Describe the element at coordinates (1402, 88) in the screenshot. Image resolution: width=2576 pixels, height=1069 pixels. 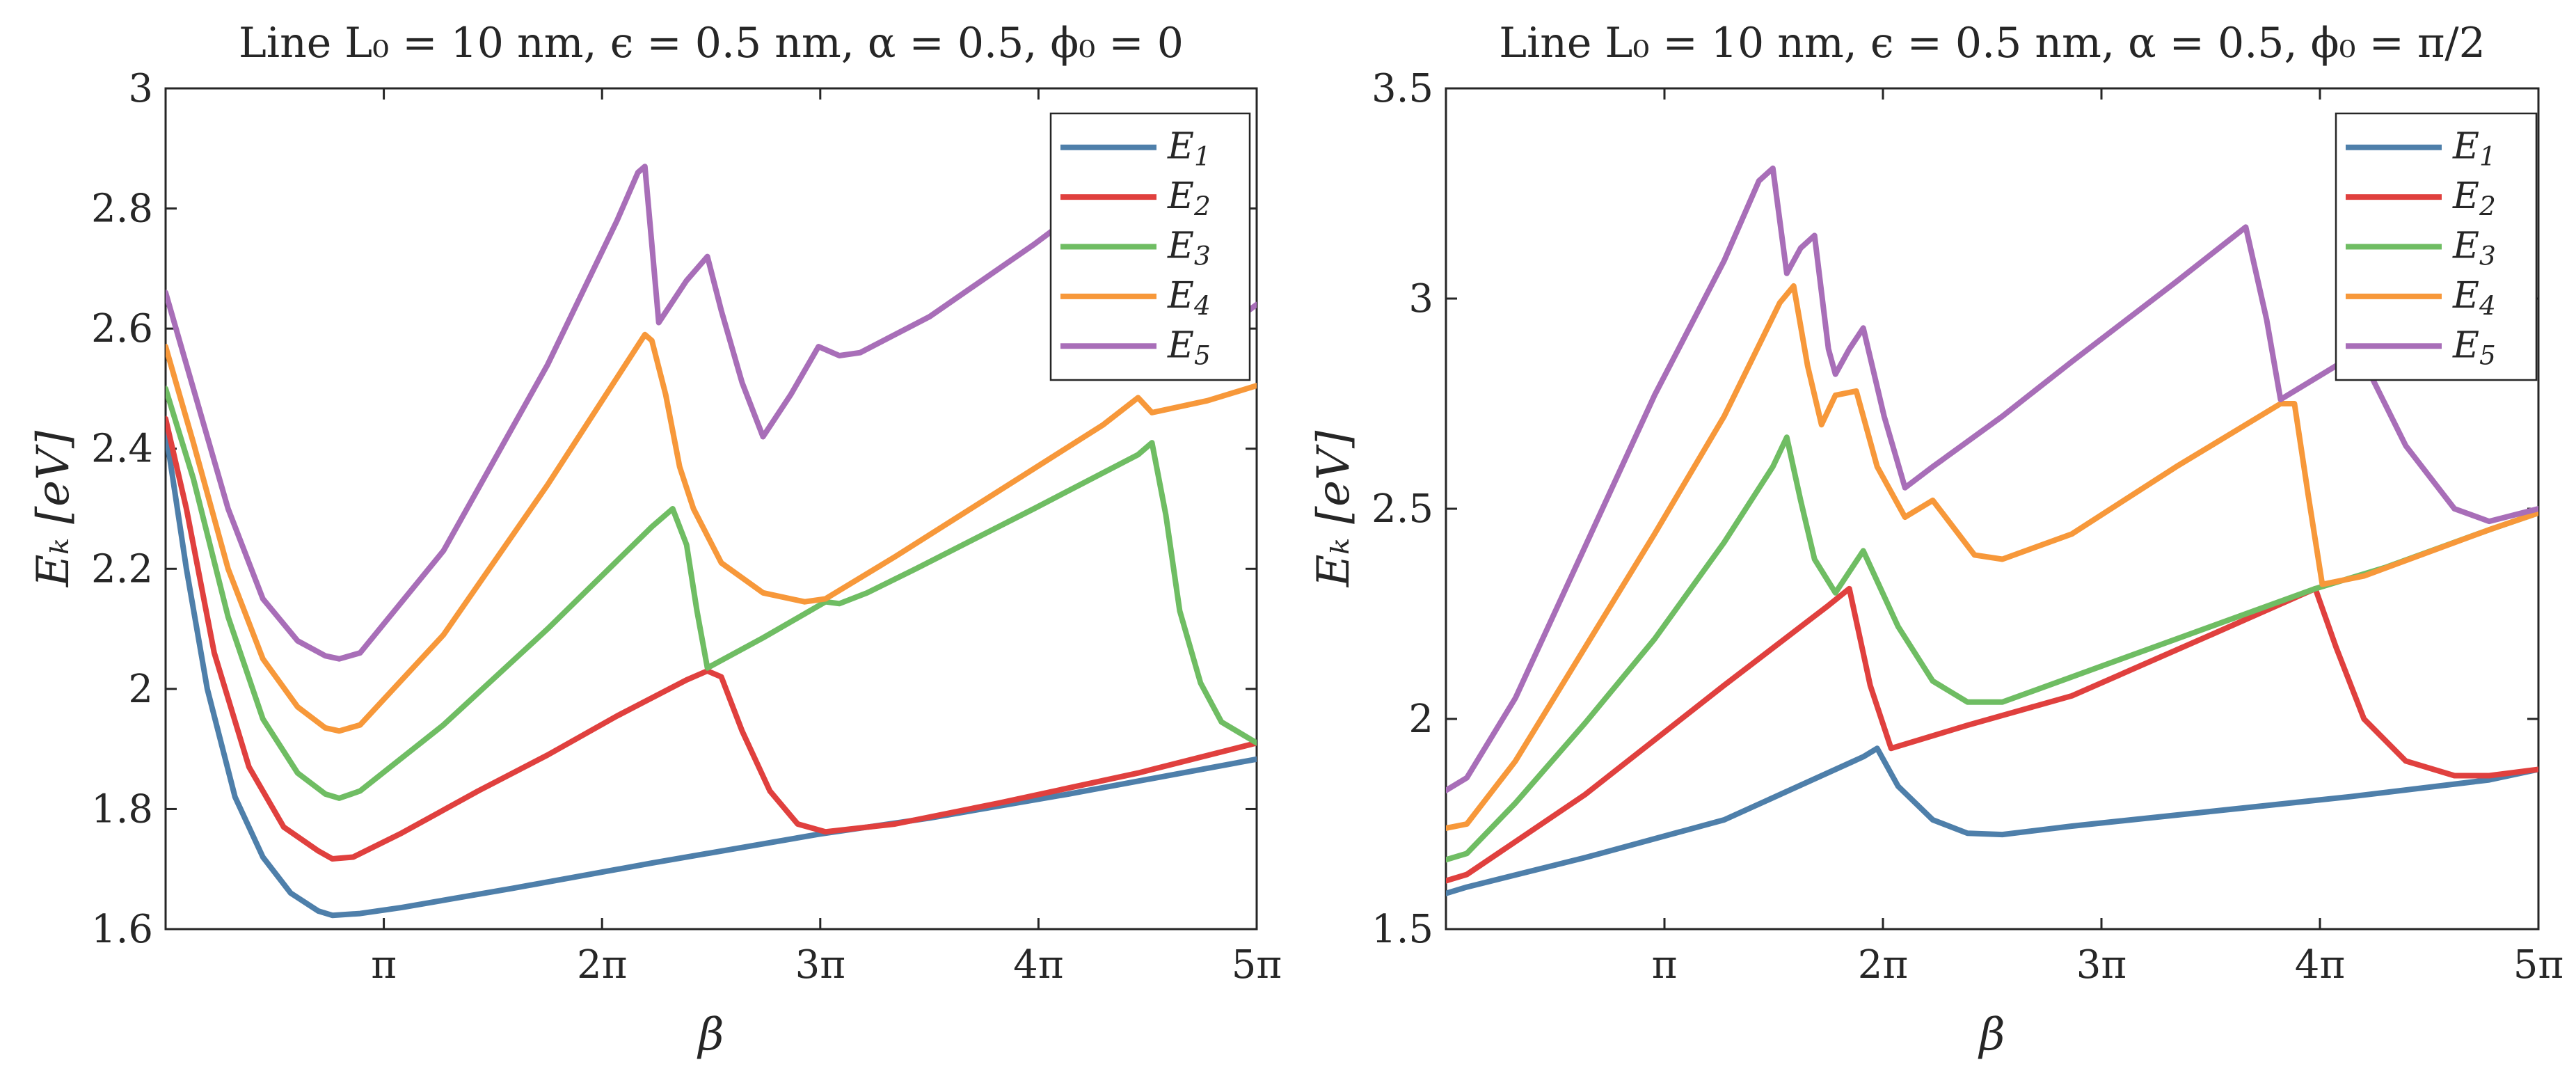
I see `y-tick-label: 3.5` at that location.